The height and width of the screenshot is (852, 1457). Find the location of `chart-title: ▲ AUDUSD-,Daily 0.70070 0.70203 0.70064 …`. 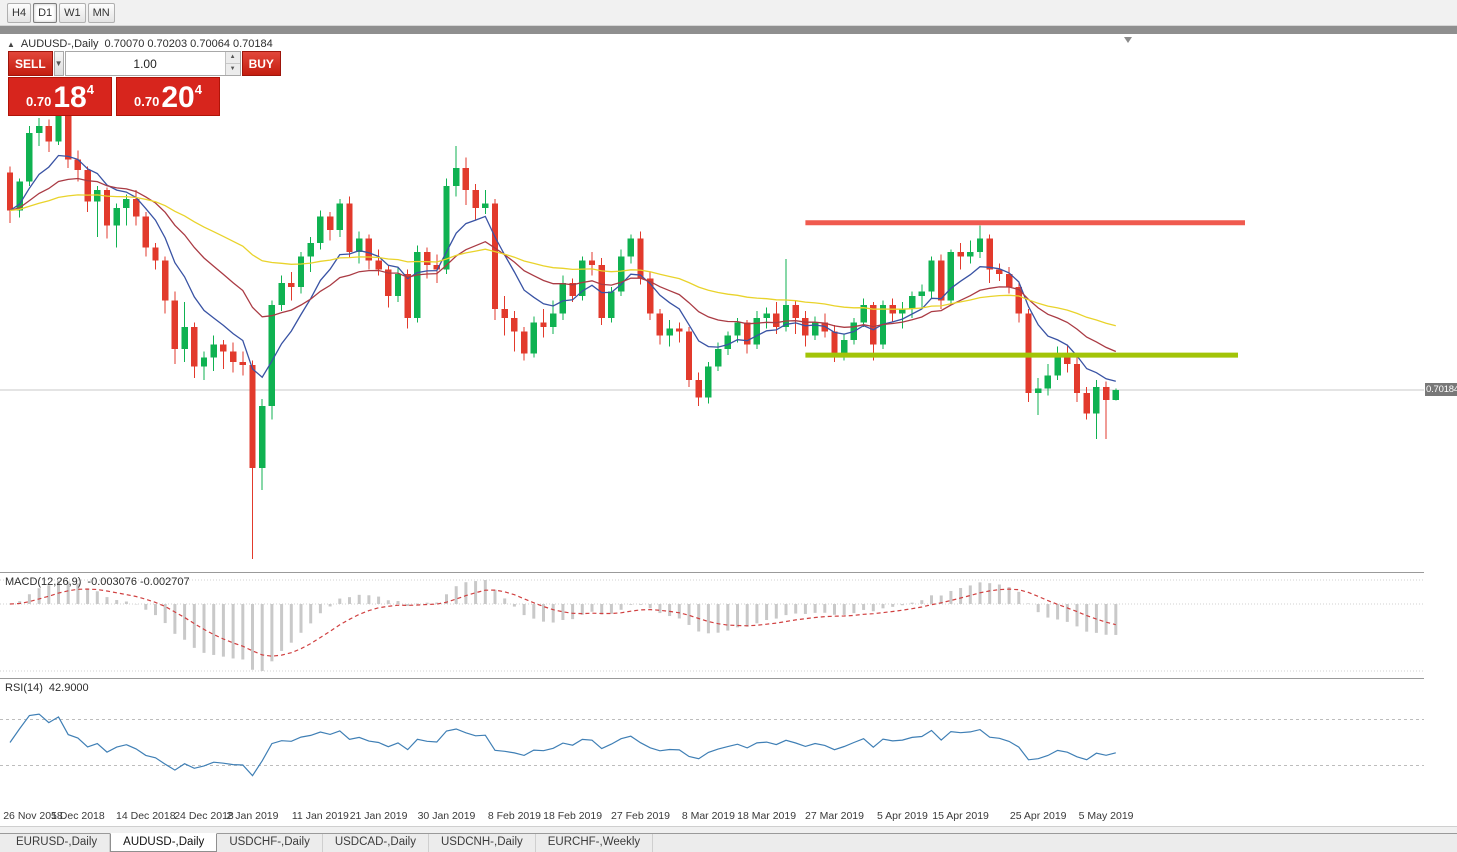

chart-title: ▲ AUDUSD-,Daily 0.70070 0.70203 0.70064 … is located at coordinates (140, 44).